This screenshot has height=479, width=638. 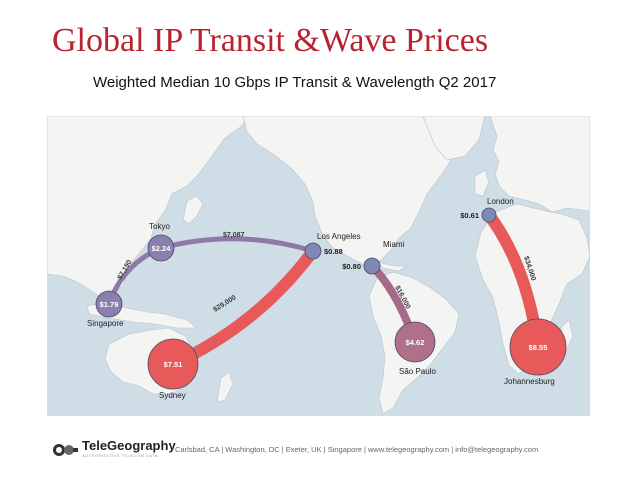 I want to click on city-bubble-london, so click(x=489, y=215).